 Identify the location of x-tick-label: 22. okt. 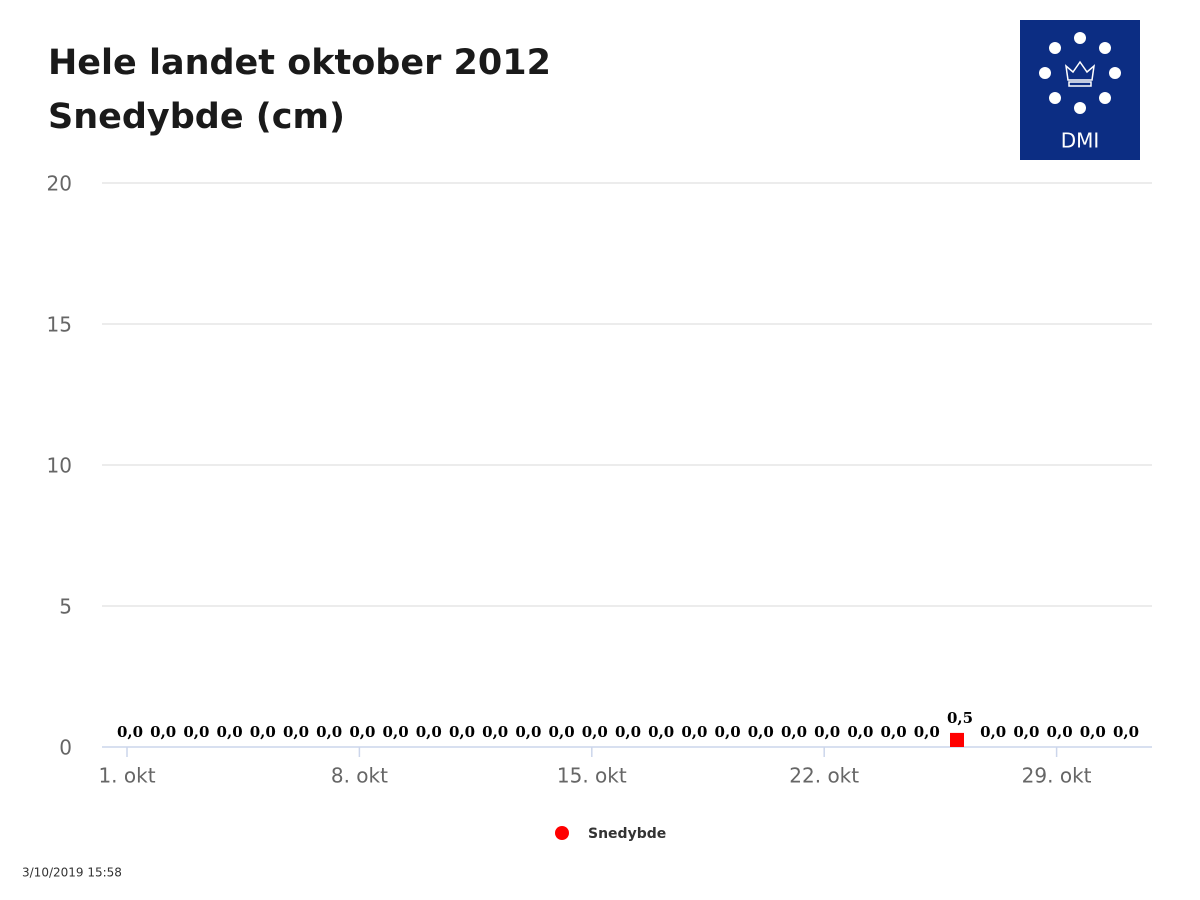
(824, 776).